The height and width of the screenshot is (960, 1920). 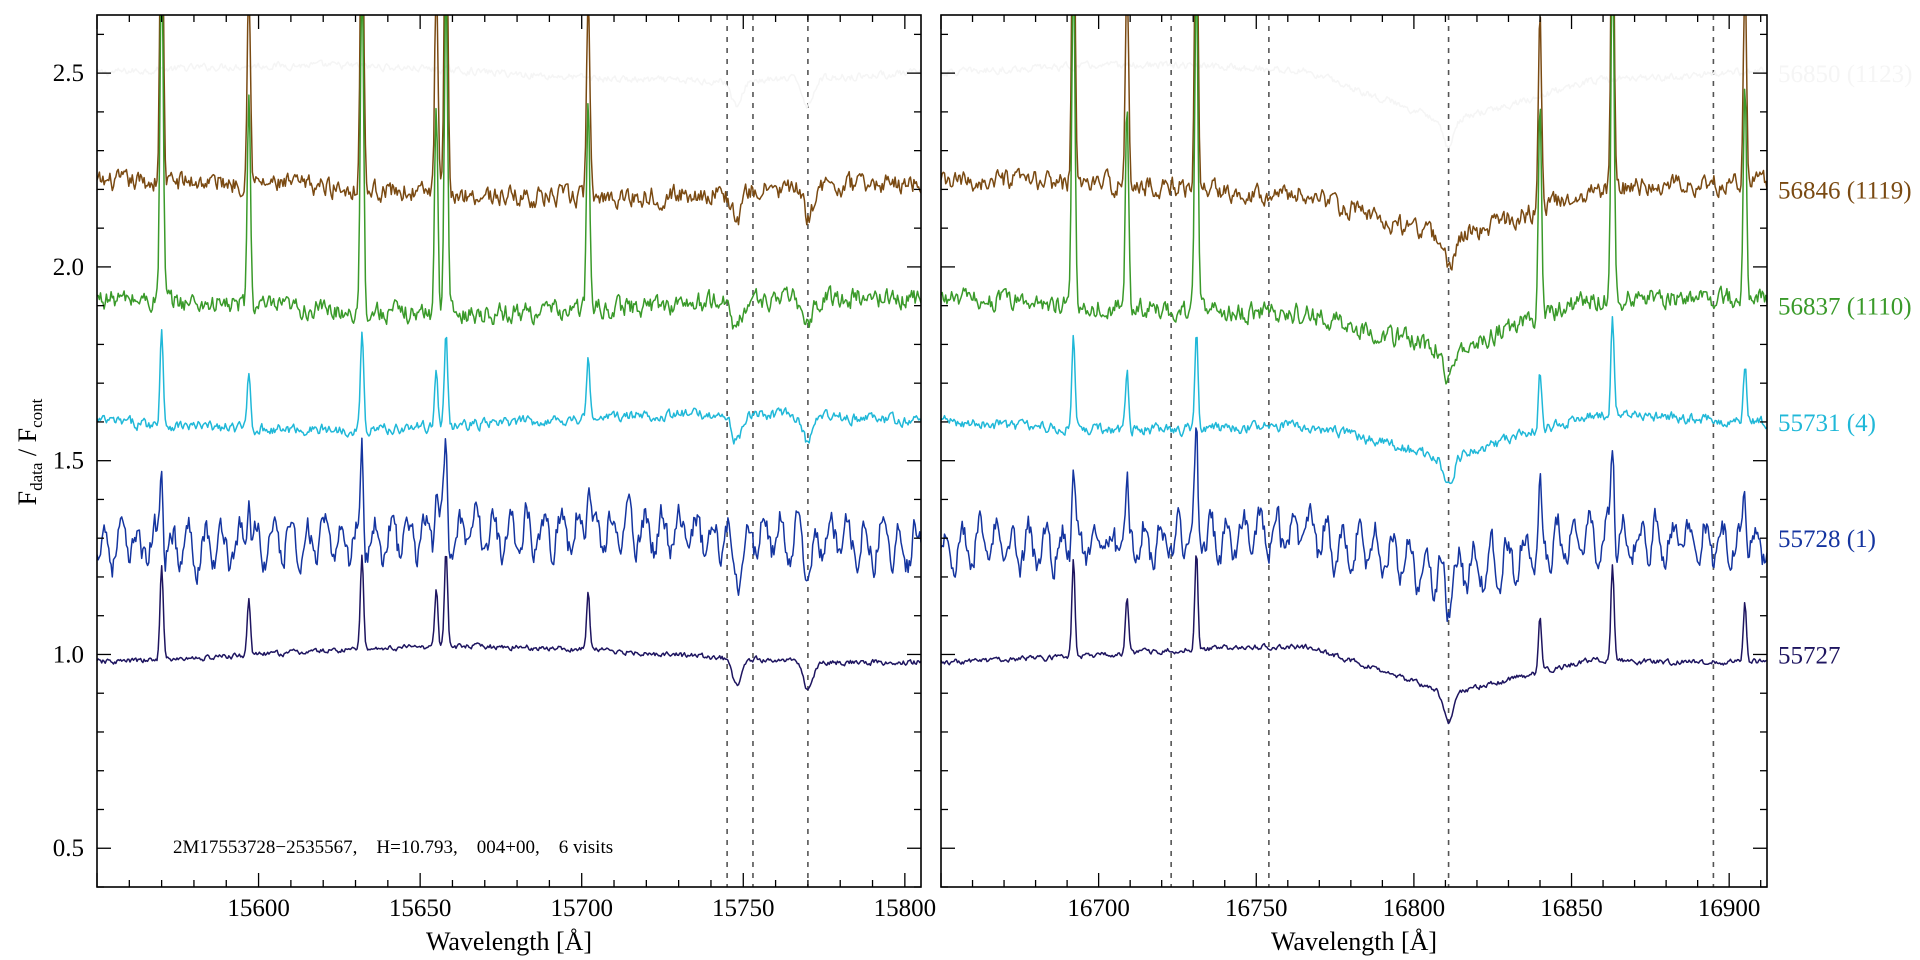 What do you see at coordinates (420, 908) in the screenshot?
I see `x-tick-label: 15650` at bounding box center [420, 908].